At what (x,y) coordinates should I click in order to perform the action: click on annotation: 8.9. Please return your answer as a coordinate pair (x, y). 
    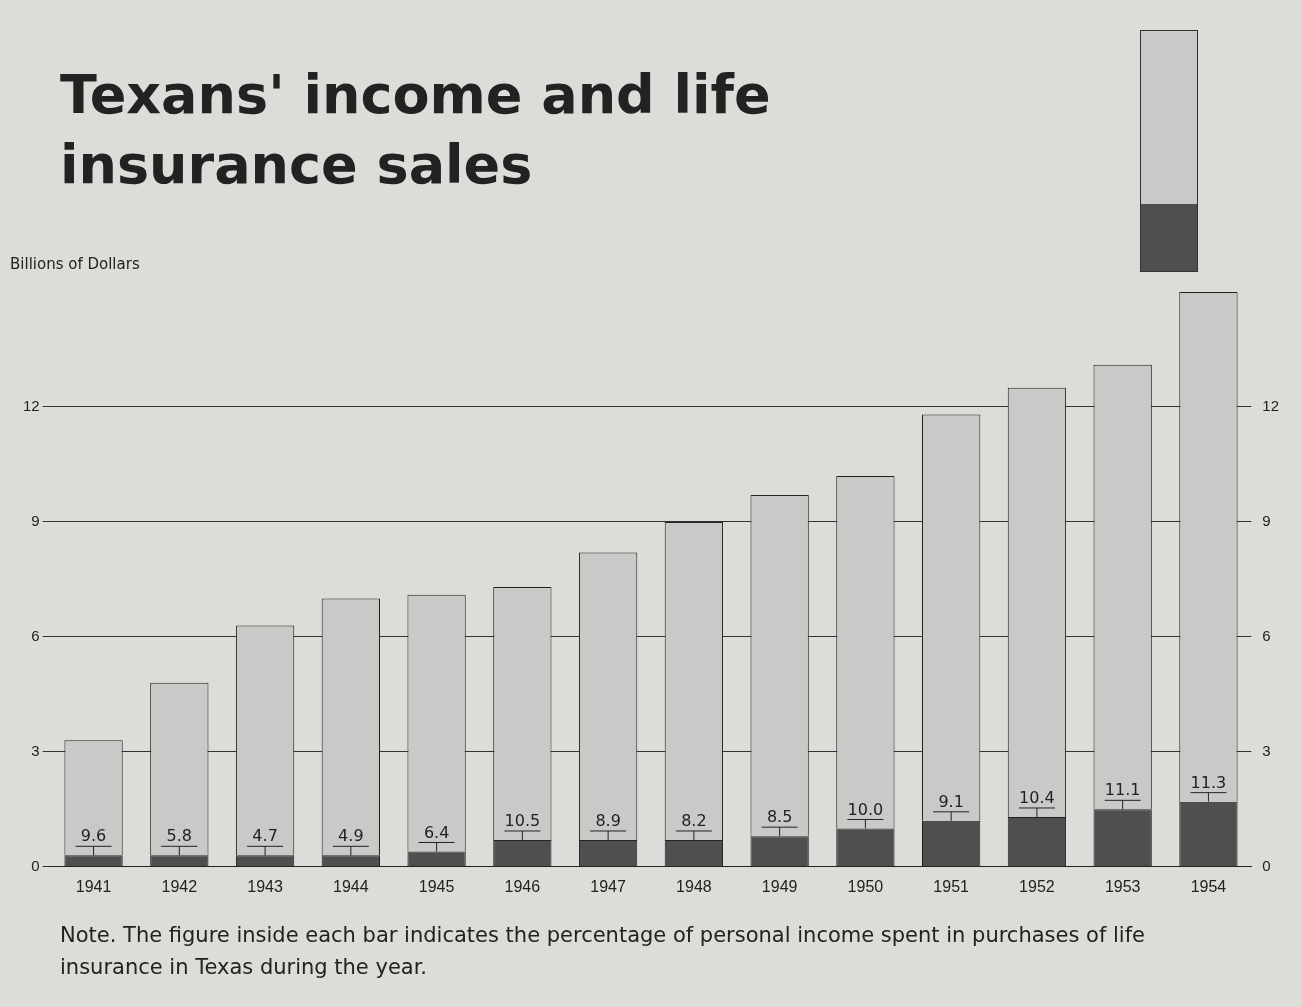
    Looking at the image, I should click on (608, 821).